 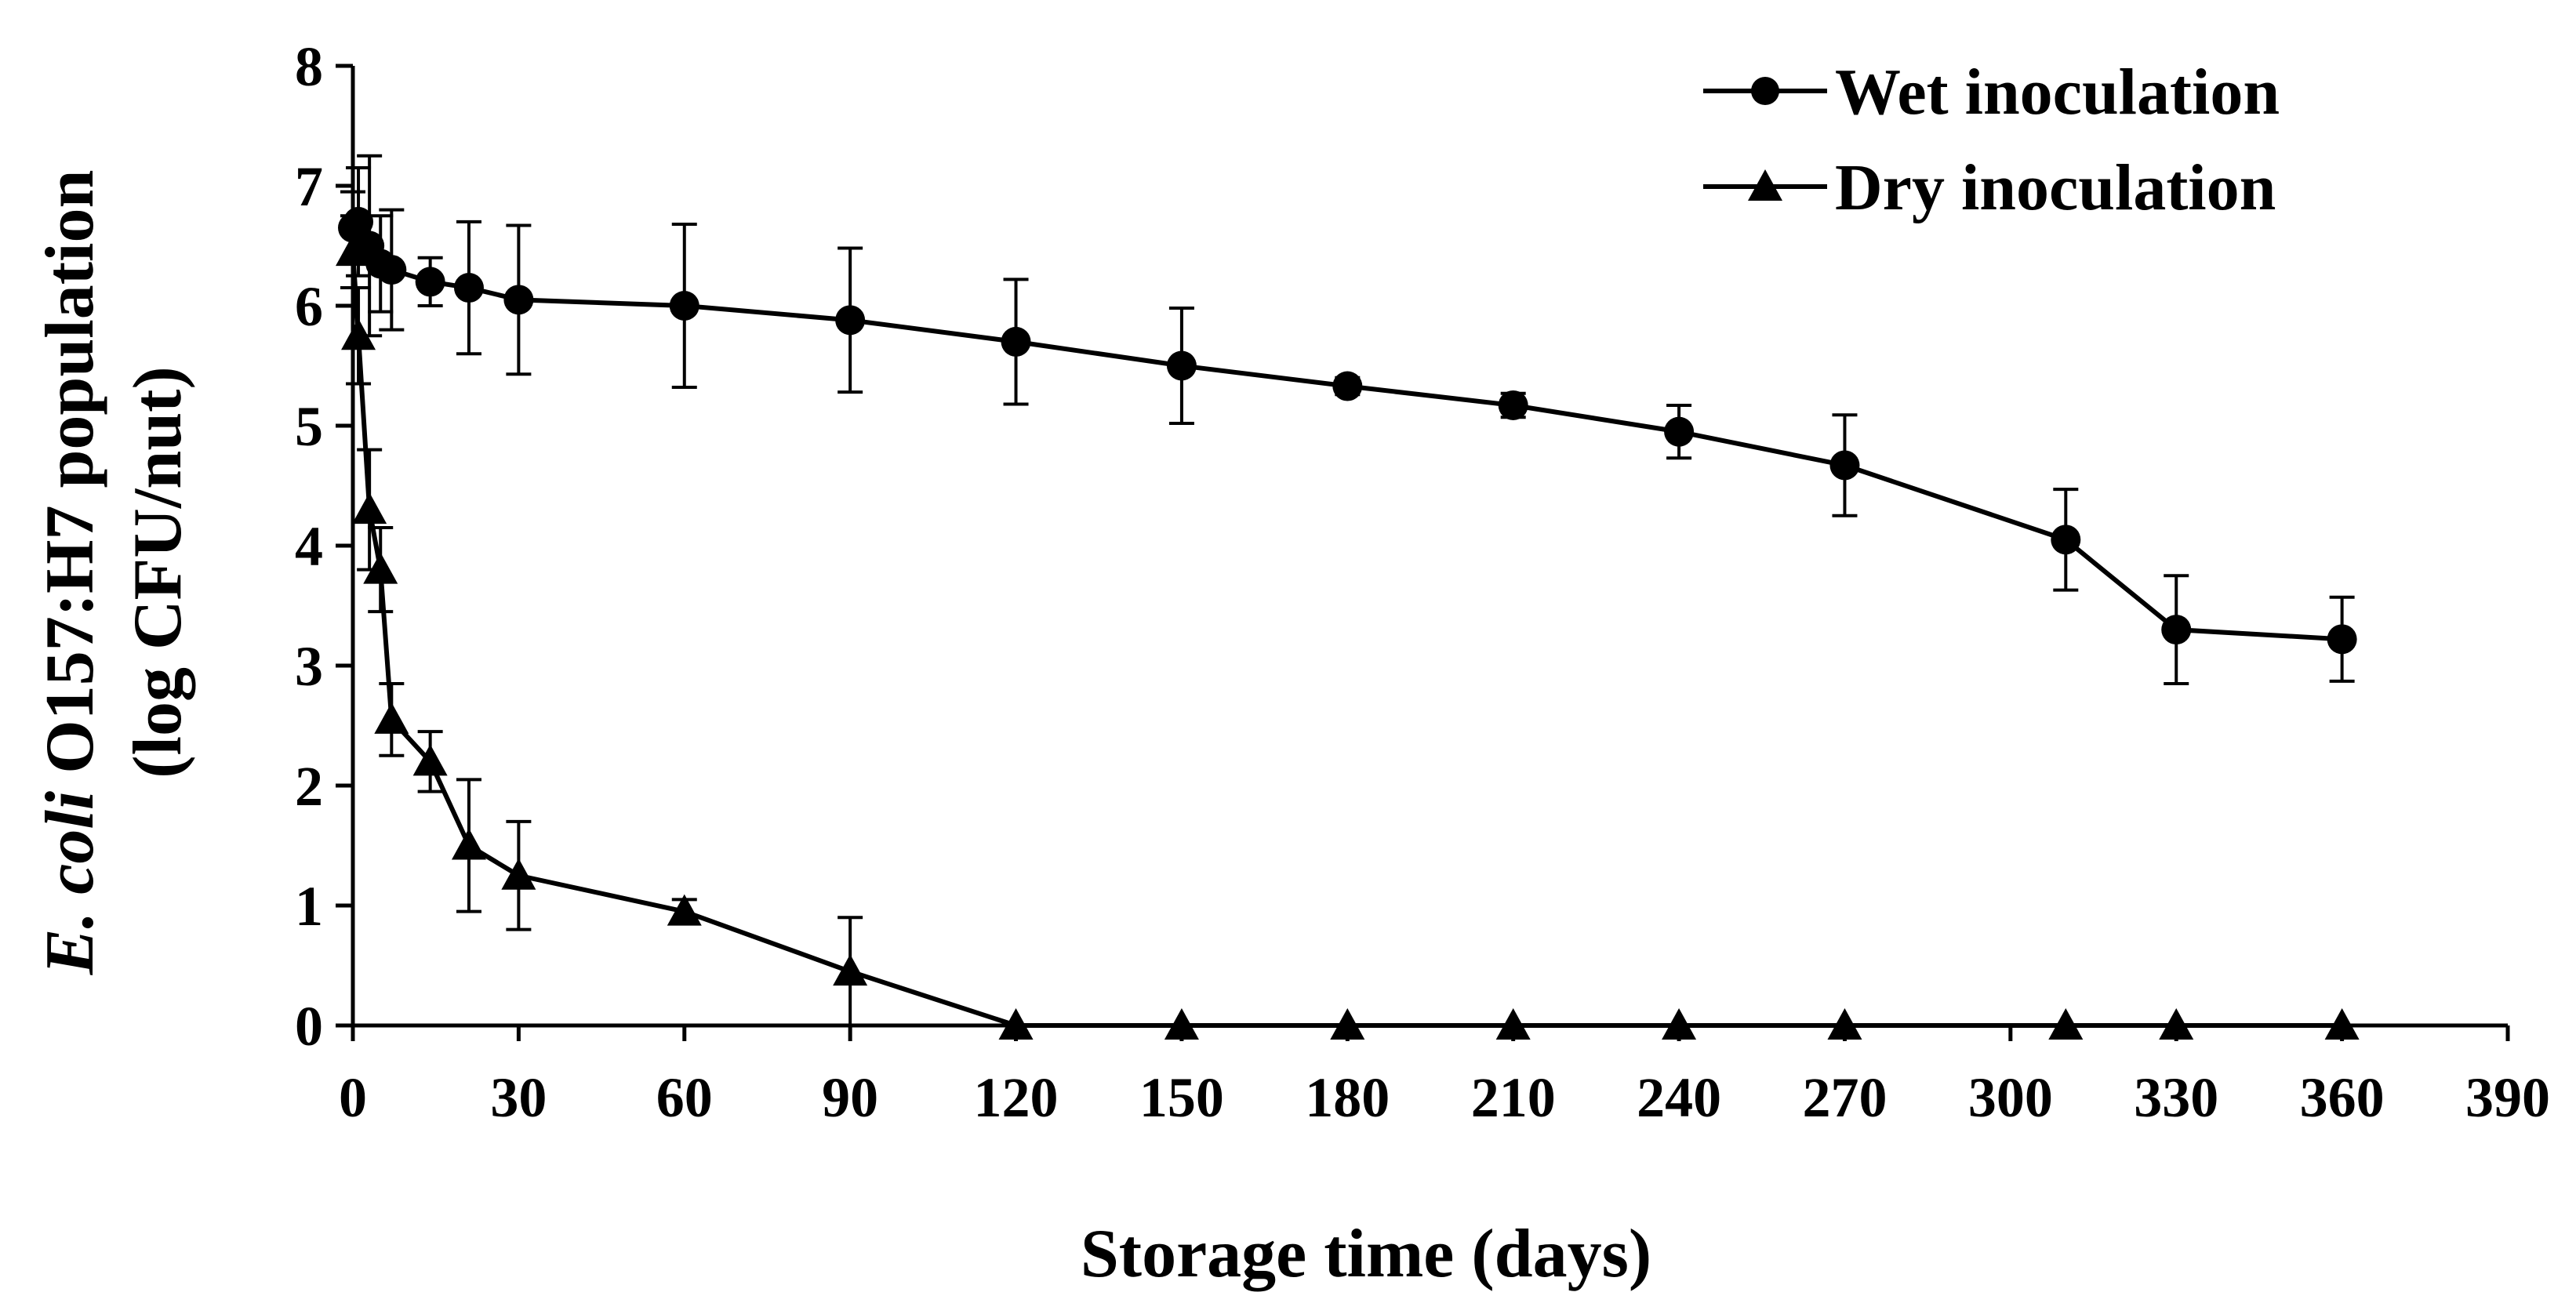 I want to click on y-tick-label: 3, so click(x=309, y=666).